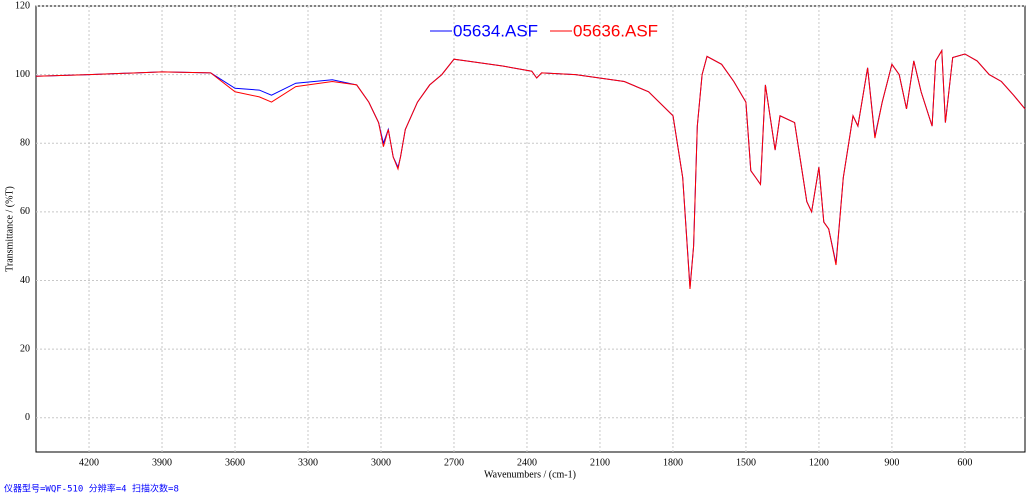  Describe the element at coordinates (673, 462) in the screenshot. I see `x-tick-label: 1800` at that location.